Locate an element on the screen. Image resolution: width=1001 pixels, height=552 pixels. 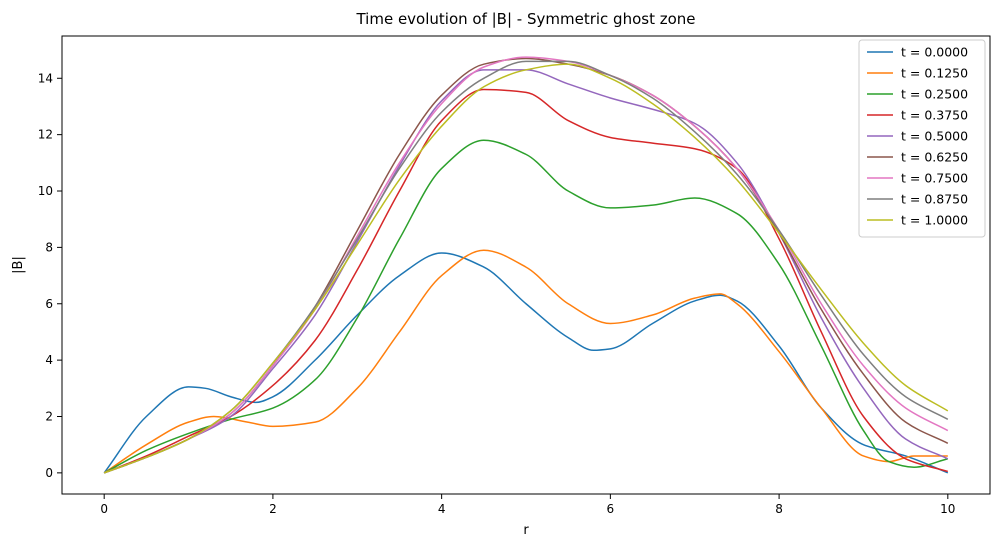
x-axis-label: r is located at coordinates (526, 530).